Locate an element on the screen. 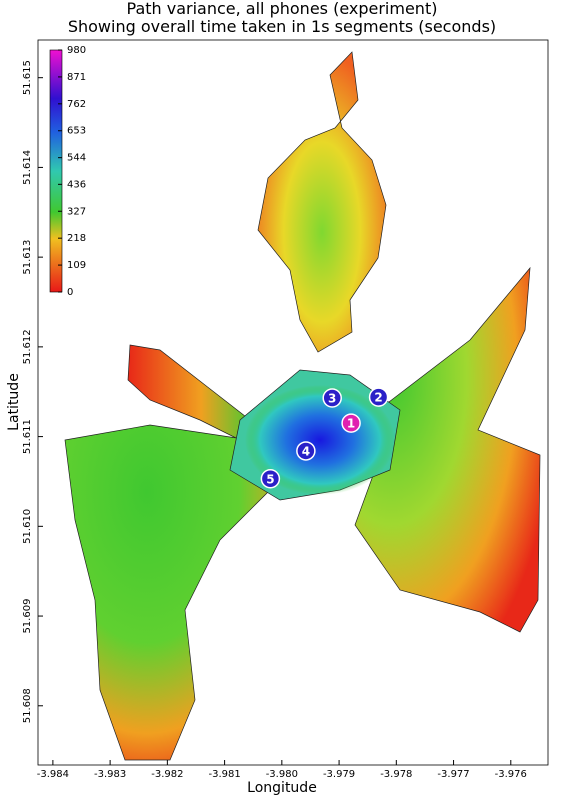 The width and height of the screenshot is (565, 804). y-tick-label: 51.613 is located at coordinates (27, 257).